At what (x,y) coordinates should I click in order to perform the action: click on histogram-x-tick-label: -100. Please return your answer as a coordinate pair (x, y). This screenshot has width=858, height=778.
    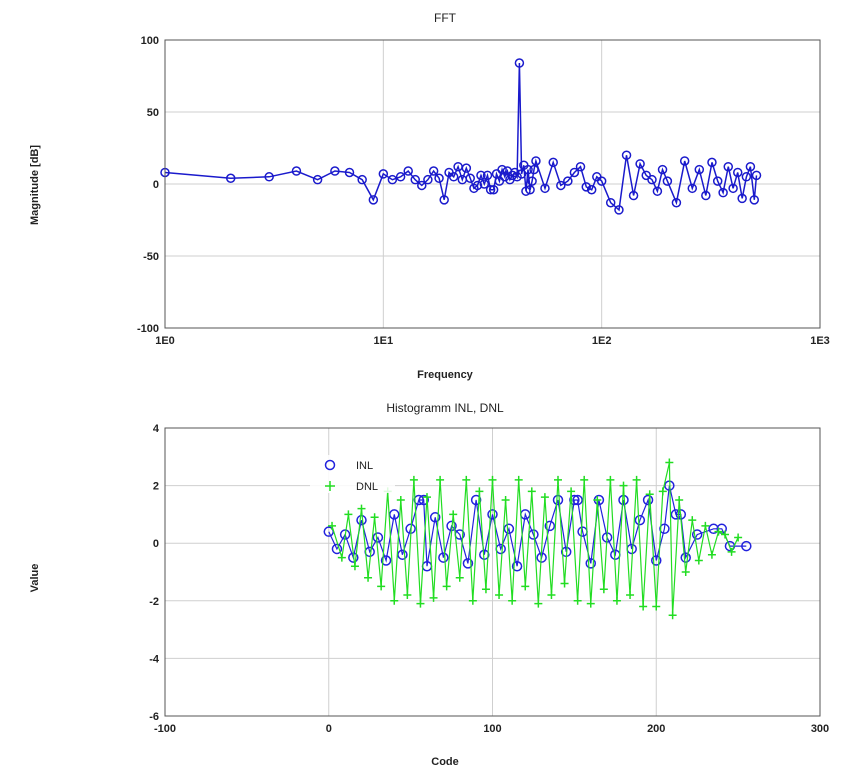
    Looking at the image, I should click on (165, 729).